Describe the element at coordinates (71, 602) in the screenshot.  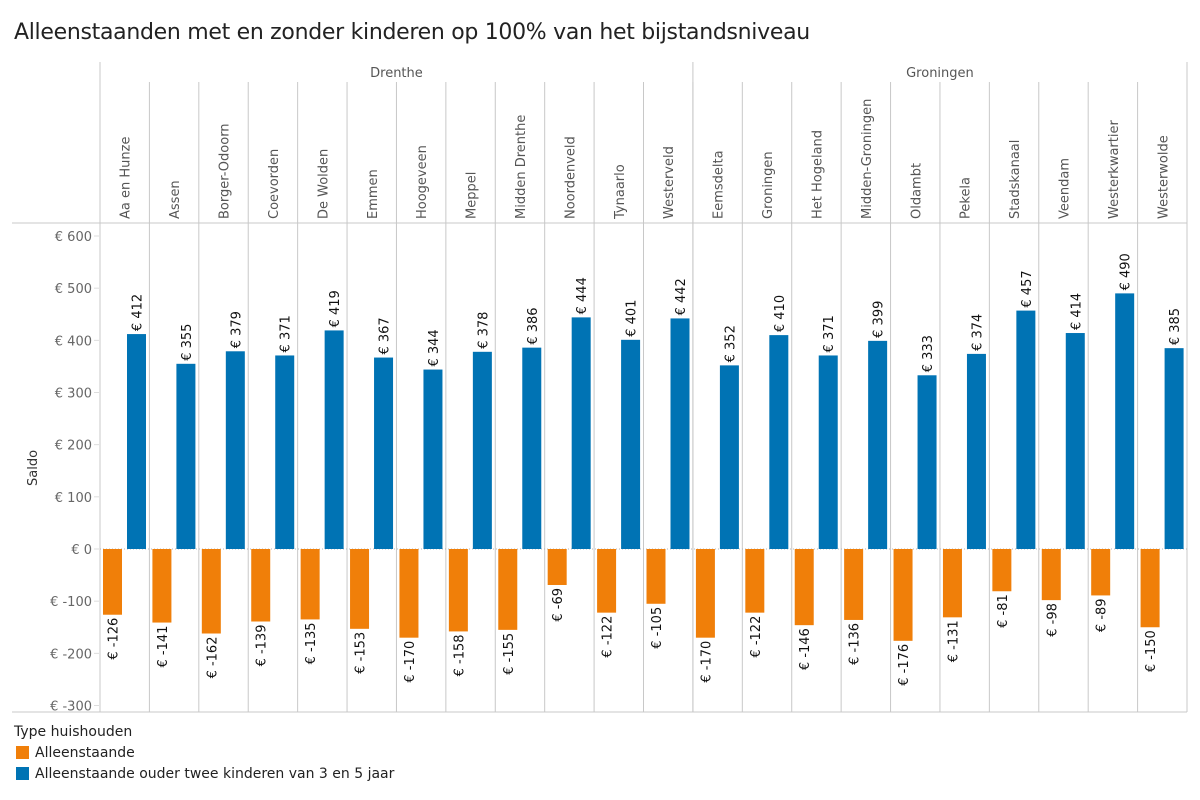
I see `y-tick-label: € -100` at that location.